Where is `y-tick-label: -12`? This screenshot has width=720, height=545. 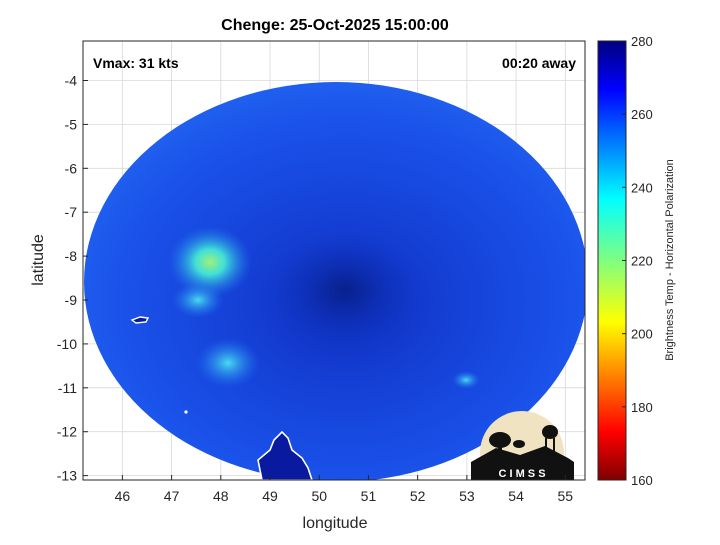 y-tick-label: -12 is located at coordinates (67, 432).